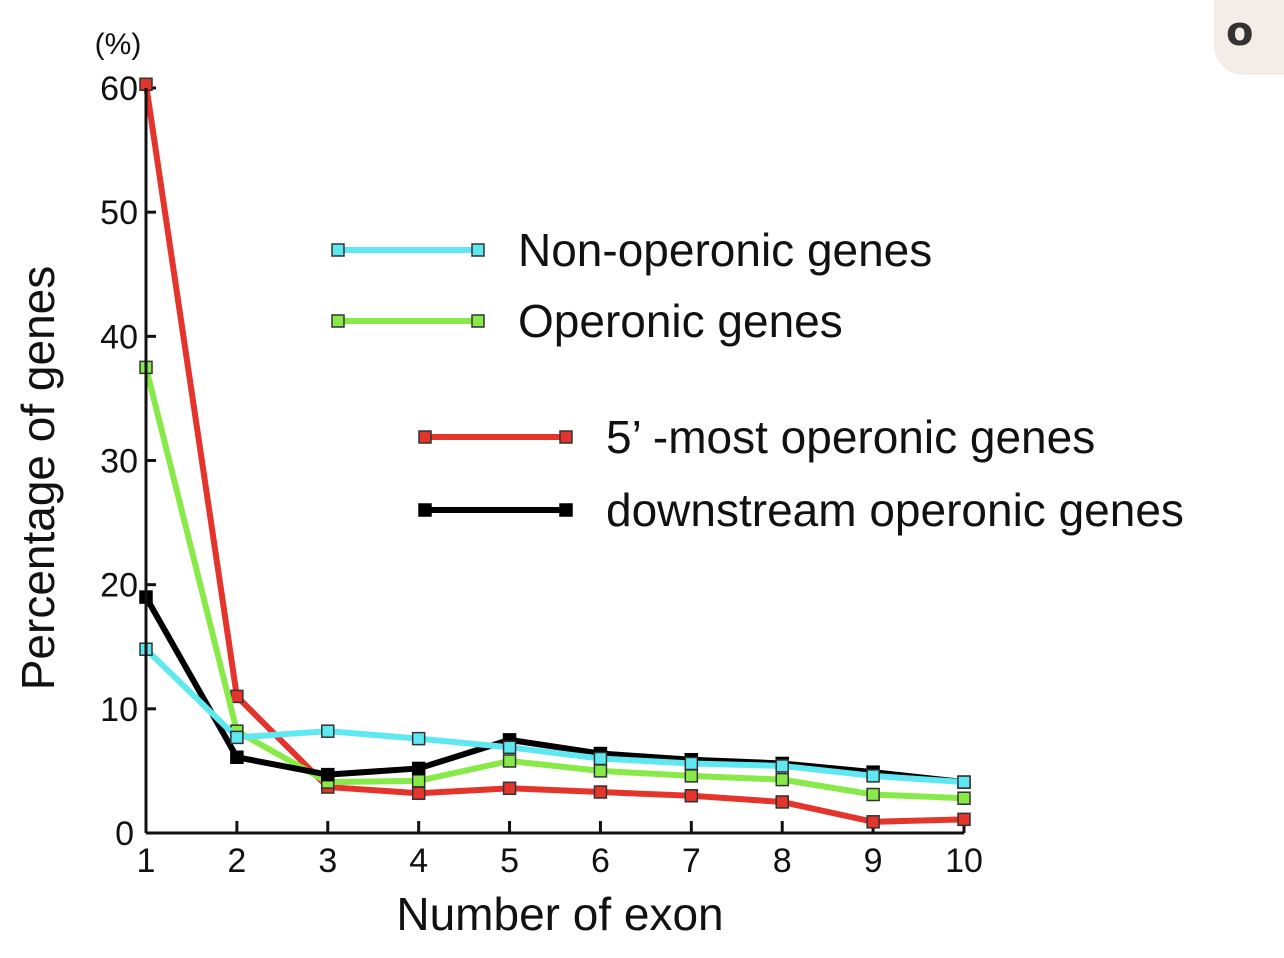  I want to click on x-tick-label: 6, so click(600, 861).